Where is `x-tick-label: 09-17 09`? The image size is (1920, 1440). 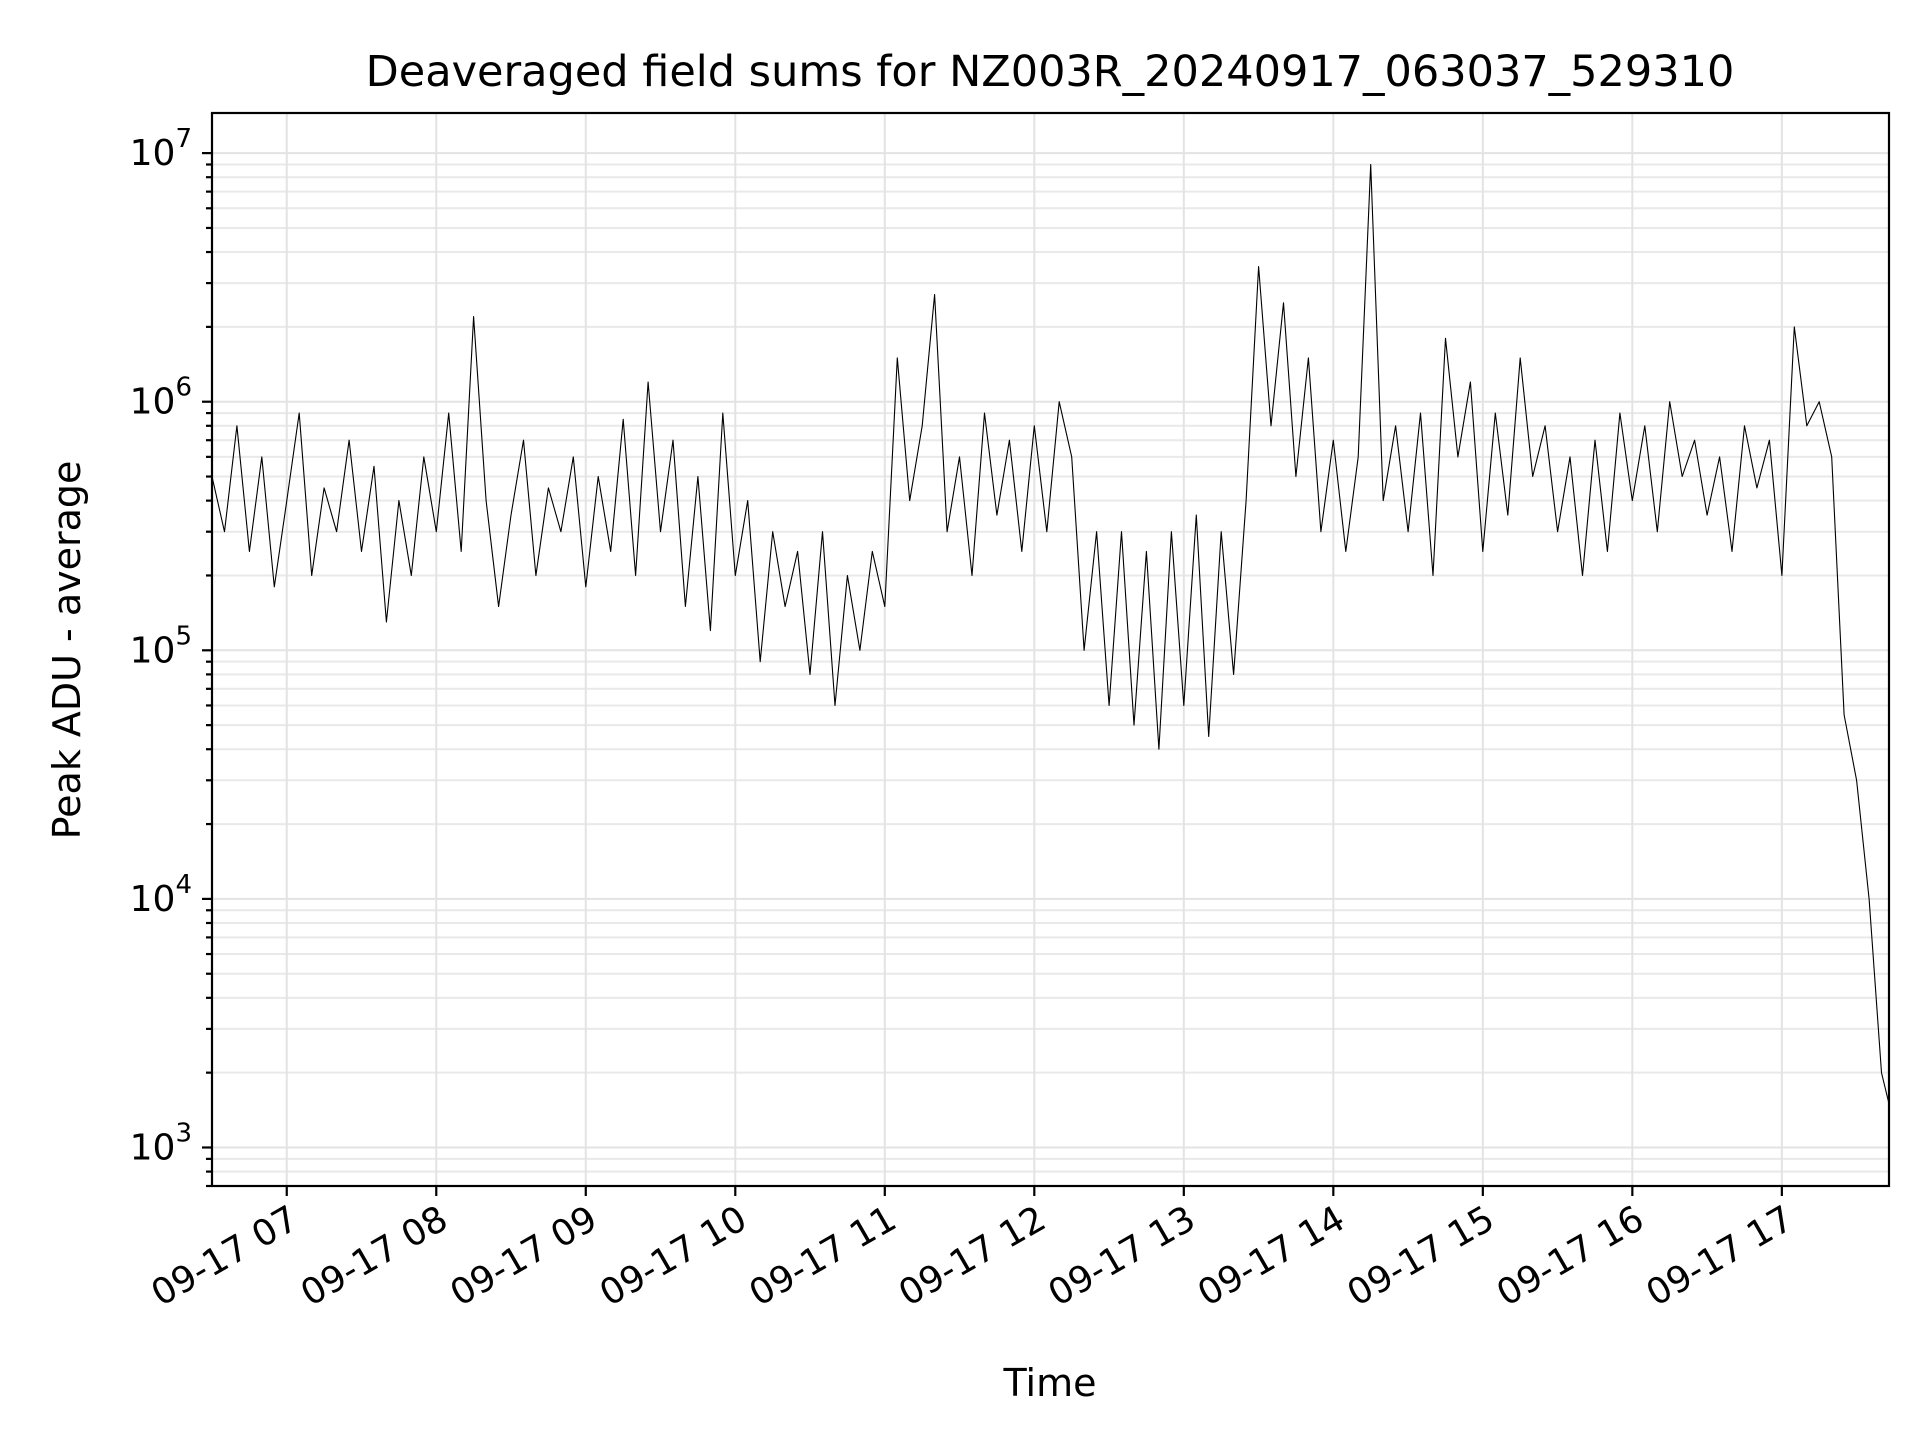 x-tick-label: 09-17 09 is located at coordinates (524, 1256).